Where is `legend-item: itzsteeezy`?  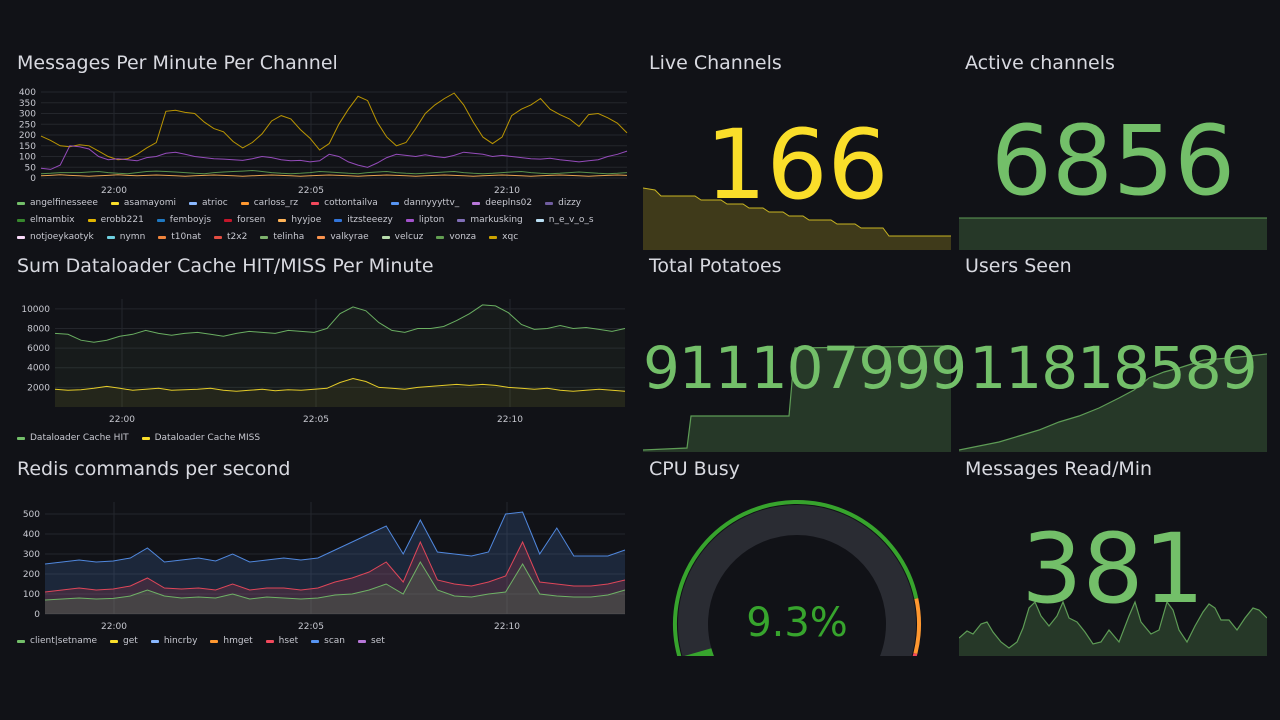
legend-item: itzsteeezy is located at coordinates (363, 220).